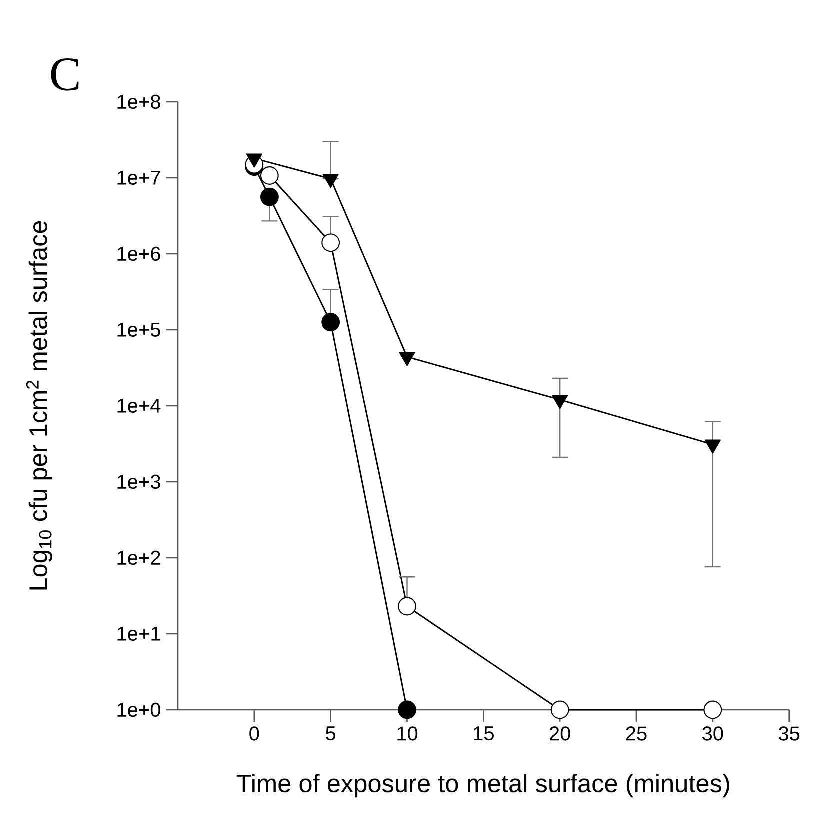 The width and height of the screenshot is (822, 827). What do you see at coordinates (331, 733) in the screenshot?
I see `x-tick-label: 5` at bounding box center [331, 733].